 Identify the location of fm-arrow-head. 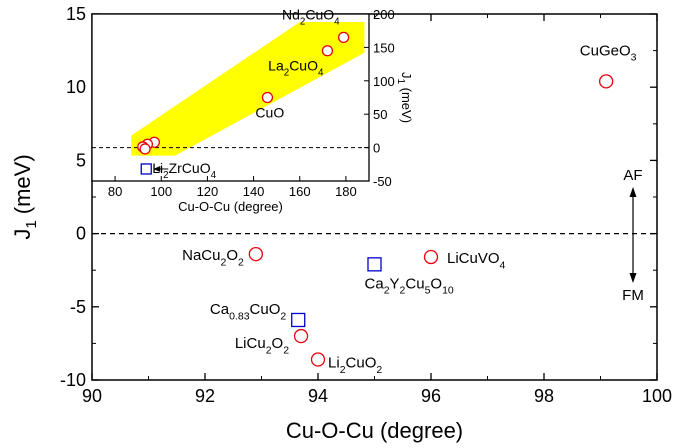
(633, 278).